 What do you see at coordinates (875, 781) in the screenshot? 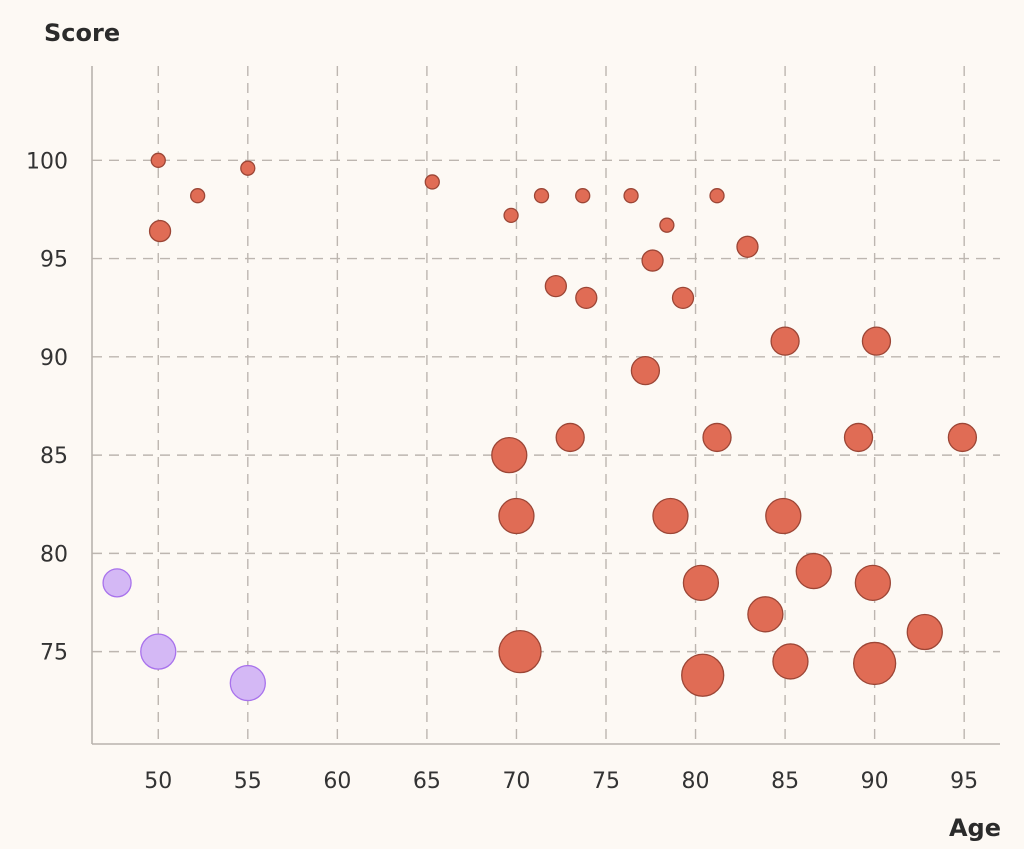
I see `x-tick-label: 90` at bounding box center [875, 781].